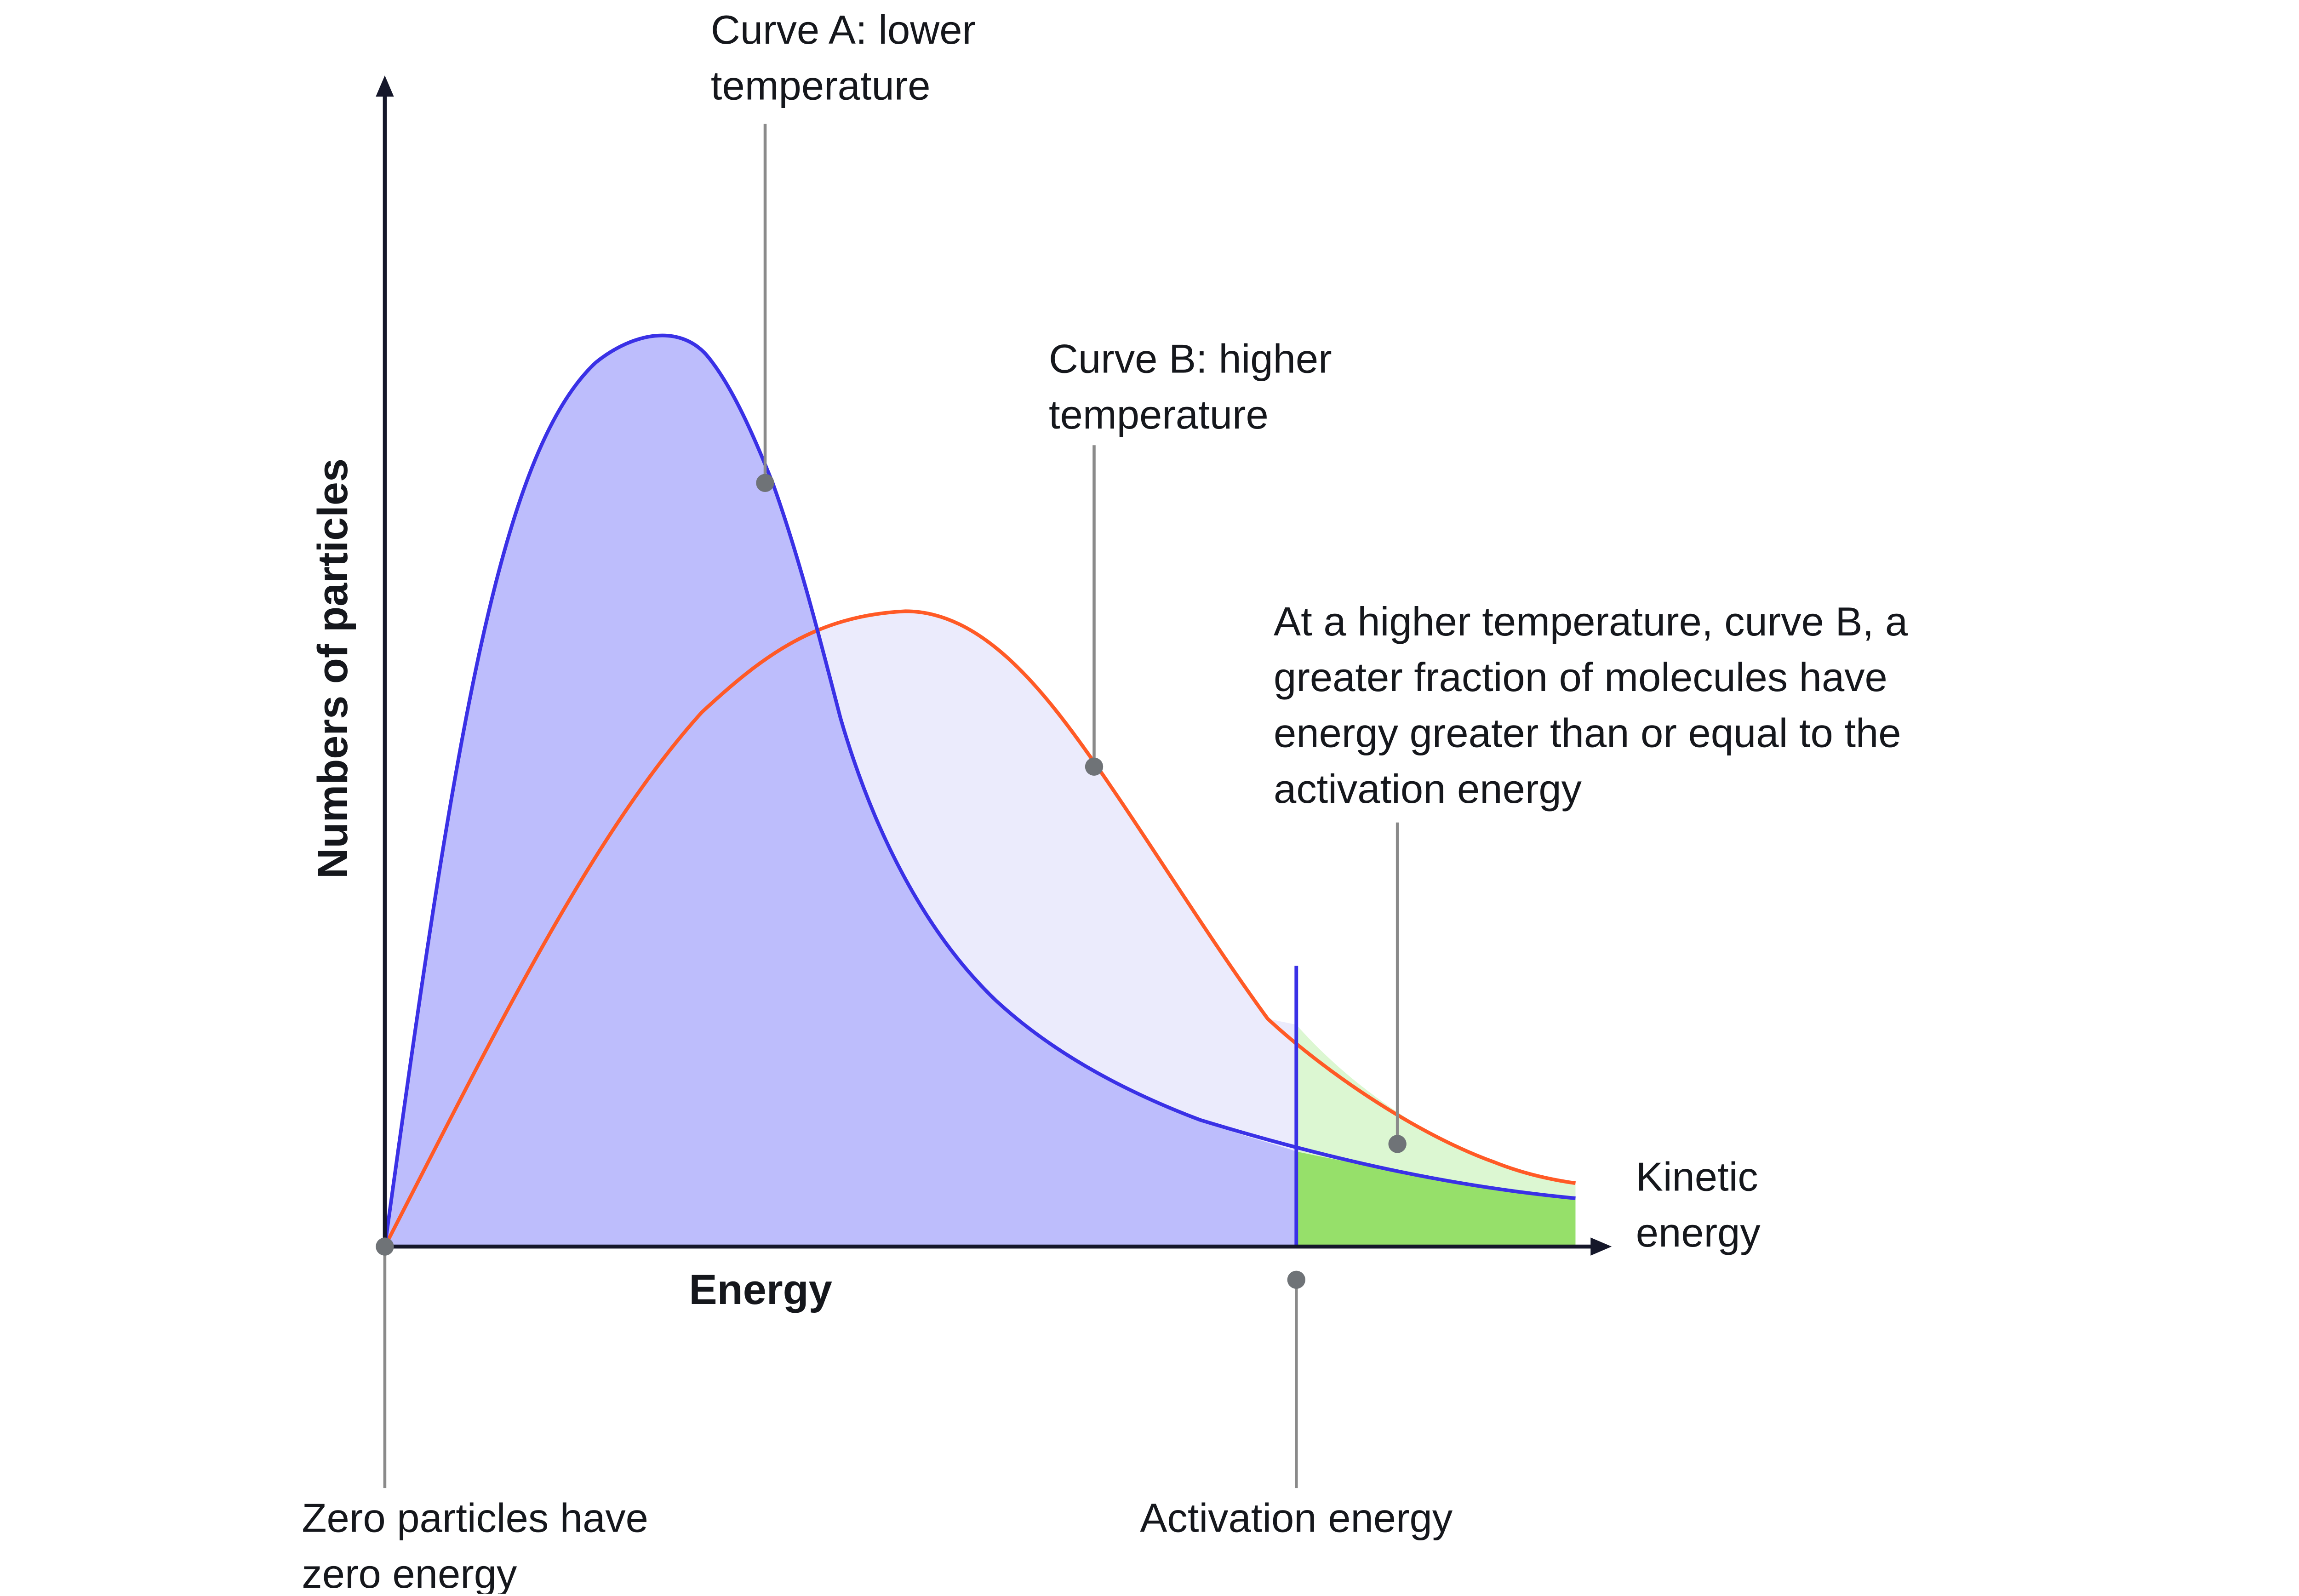 The image size is (2299, 1596). I want to click on x-axis-end-label-line2: energy, so click(1699, 1232).